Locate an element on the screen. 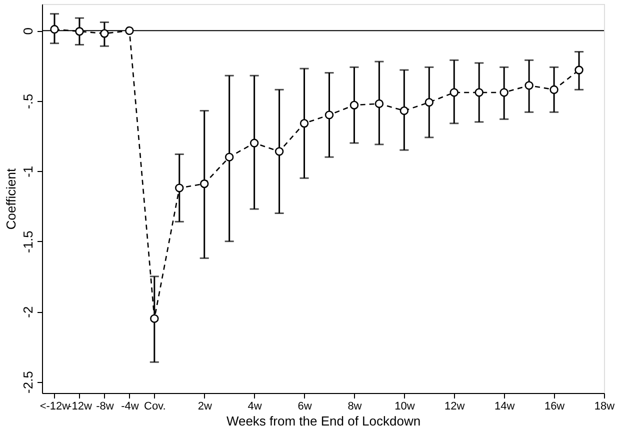 Image resolution: width=637 pixels, height=433 pixels. x-tick-label: 2w is located at coordinates (205, 406).